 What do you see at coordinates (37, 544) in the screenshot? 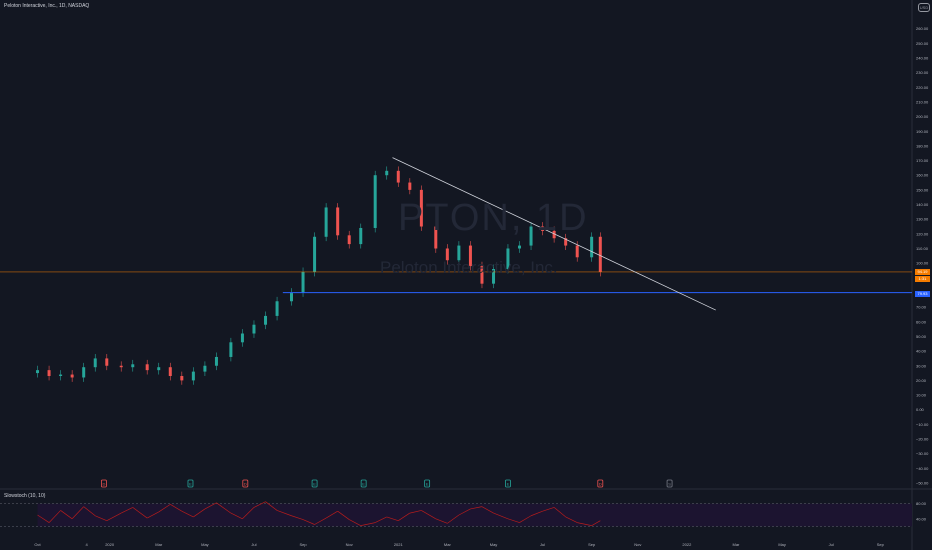
I see `x-tick-label: Oct` at bounding box center [37, 544].